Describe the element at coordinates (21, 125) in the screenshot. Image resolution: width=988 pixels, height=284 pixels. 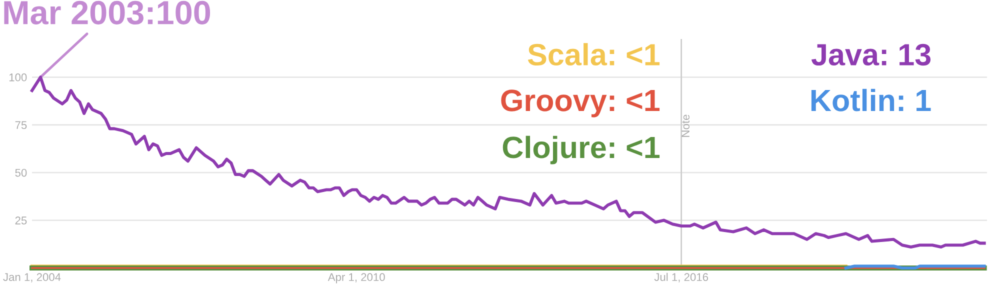
I see `y-tick-label: 75` at that location.